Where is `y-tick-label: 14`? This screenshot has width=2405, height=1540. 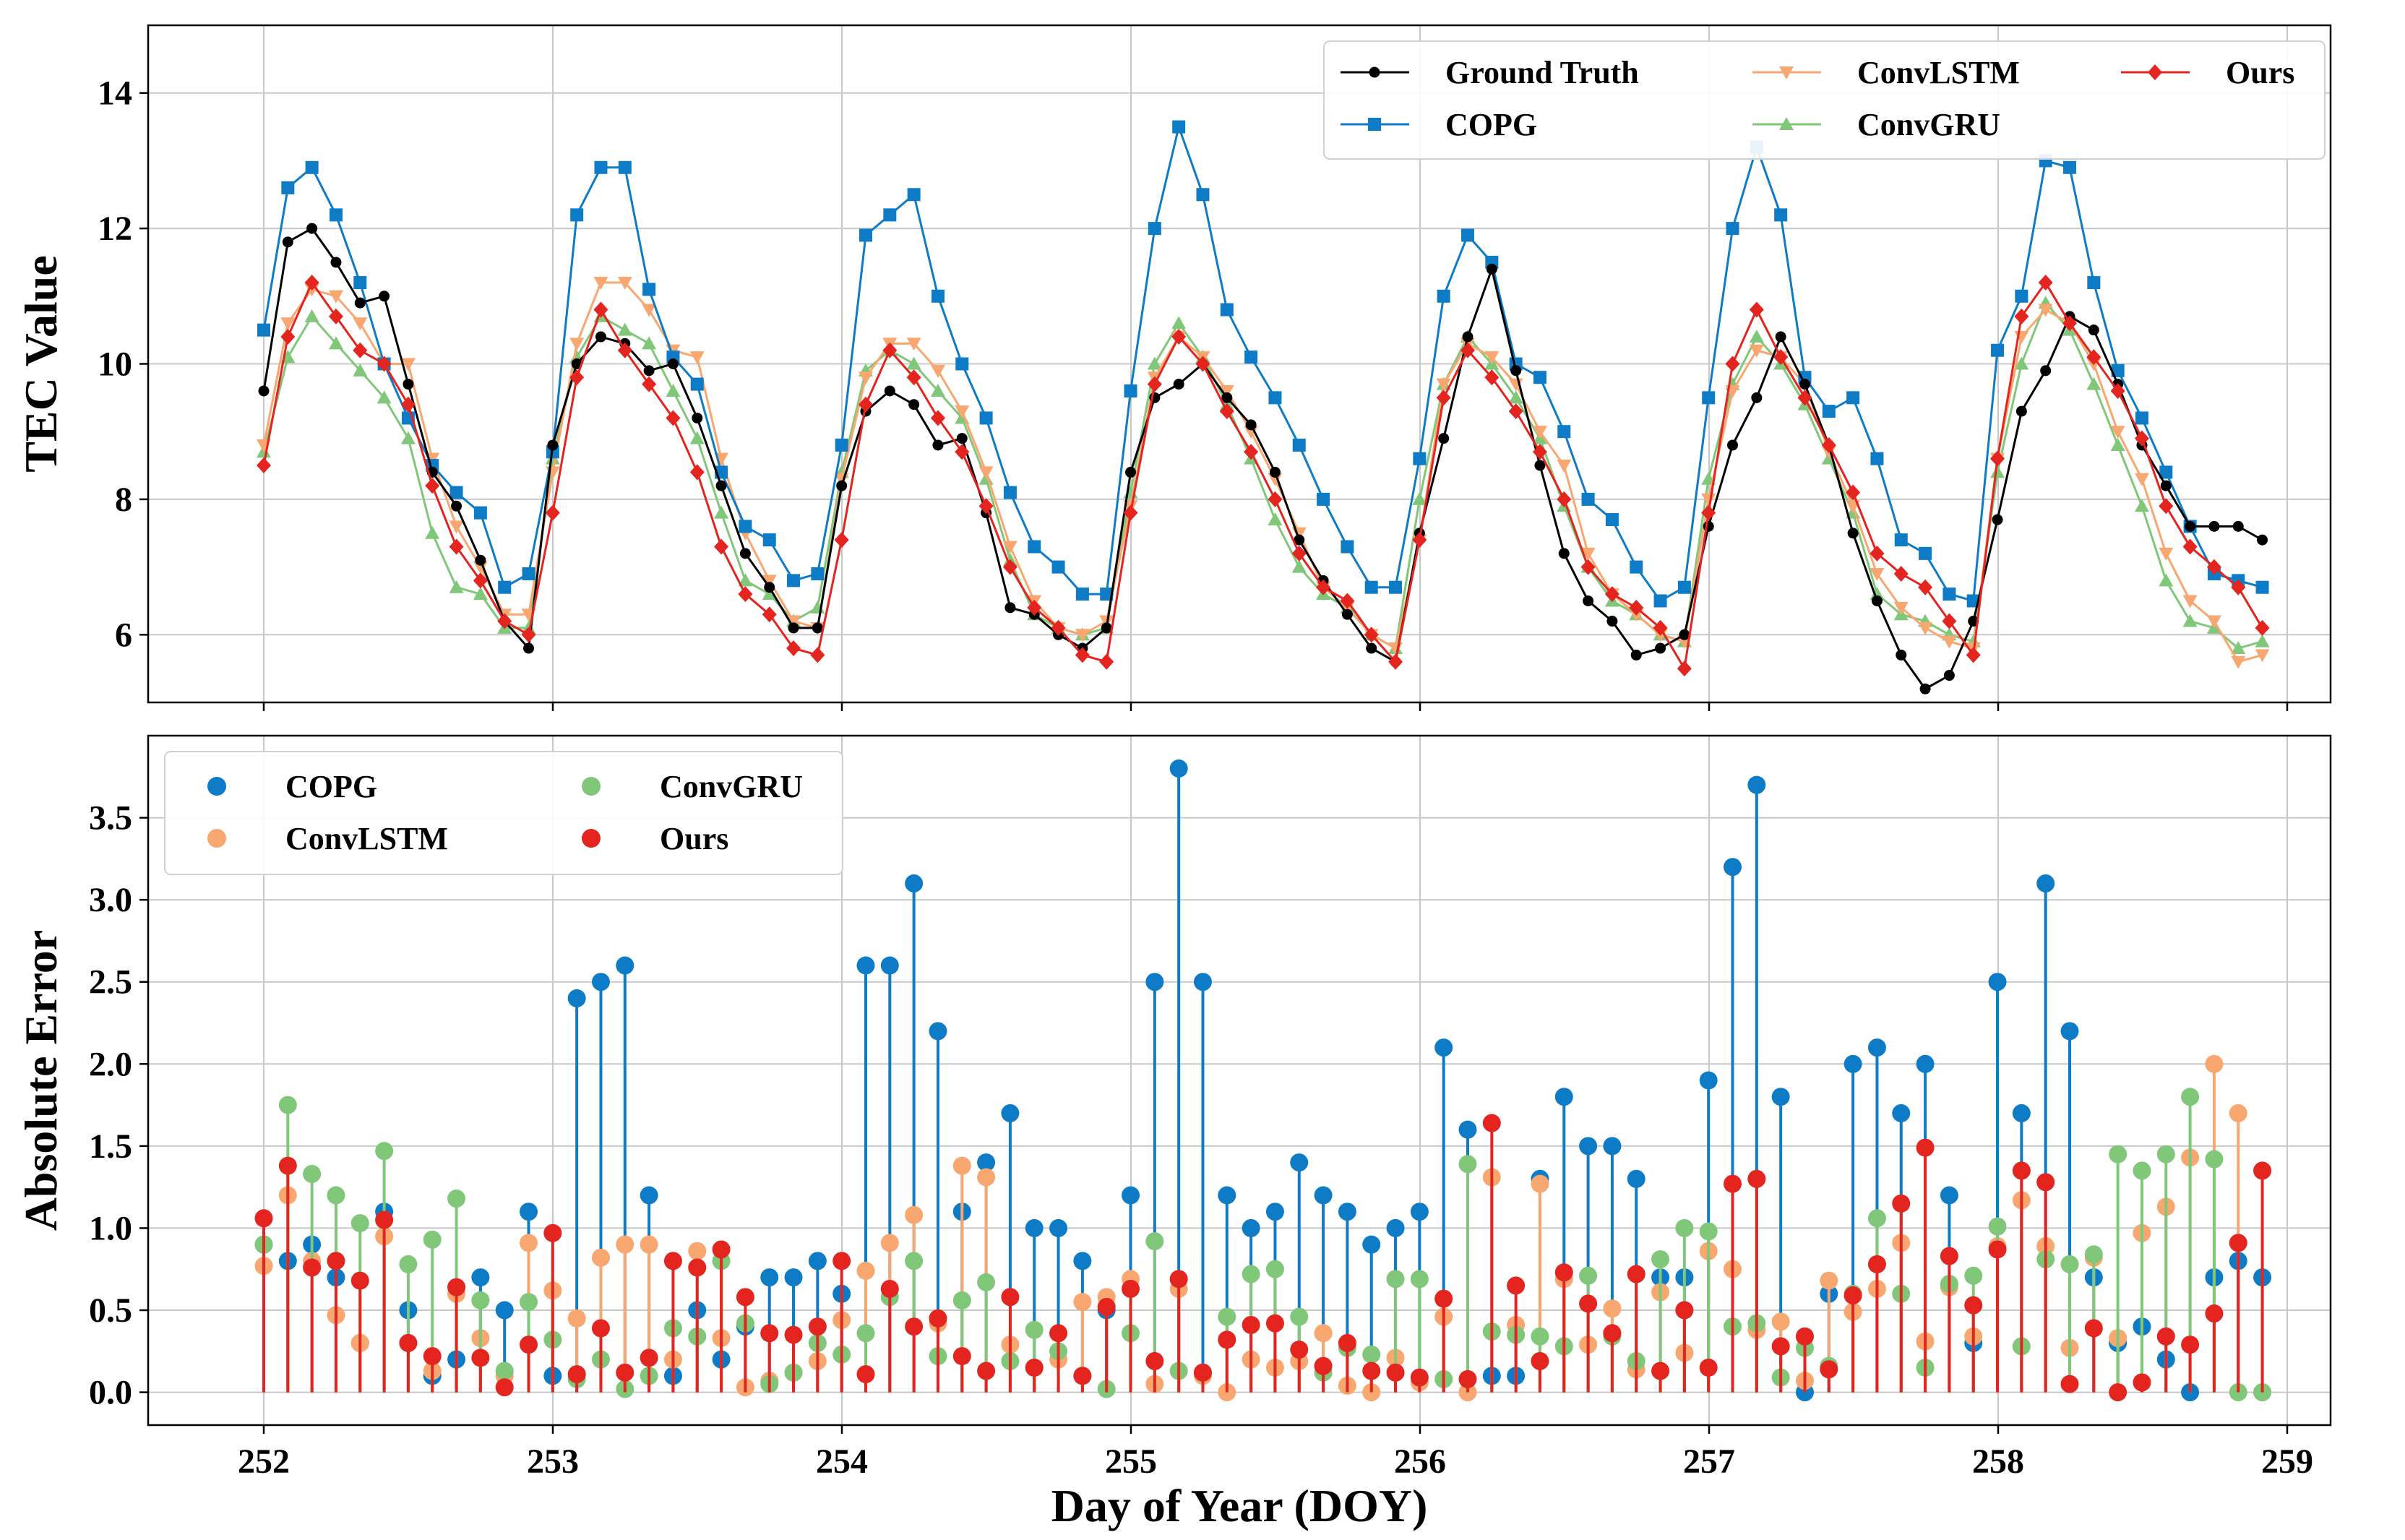
y-tick-label: 14 is located at coordinates (115, 93).